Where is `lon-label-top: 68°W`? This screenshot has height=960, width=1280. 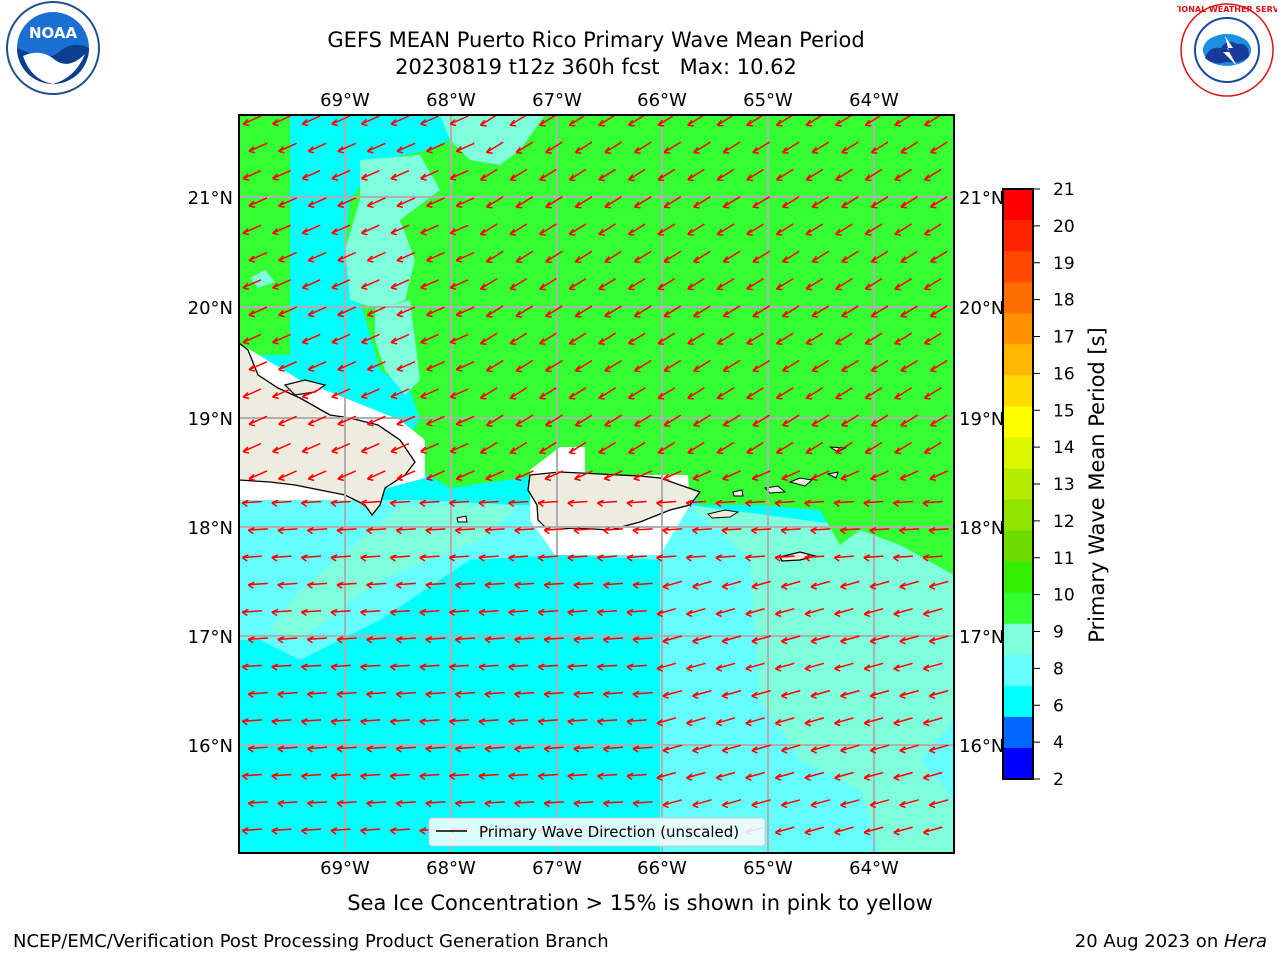
lon-label-top: 68°W is located at coordinates (451, 100).